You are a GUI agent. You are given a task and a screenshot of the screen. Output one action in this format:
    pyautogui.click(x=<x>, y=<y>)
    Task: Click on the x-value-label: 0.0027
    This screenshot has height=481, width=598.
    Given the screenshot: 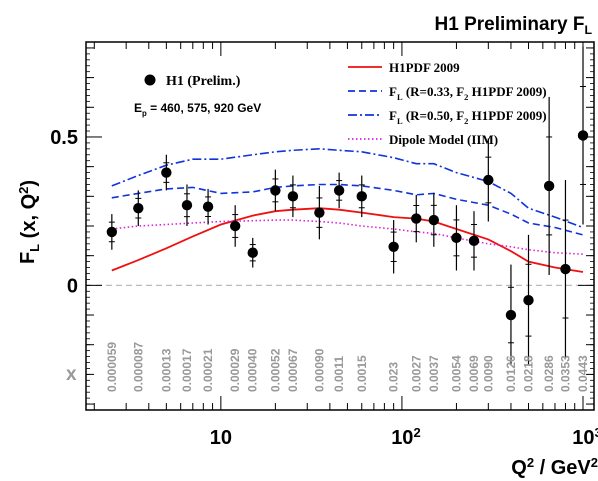 What is the action you would take?
    pyautogui.click(x=416, y=373)
    